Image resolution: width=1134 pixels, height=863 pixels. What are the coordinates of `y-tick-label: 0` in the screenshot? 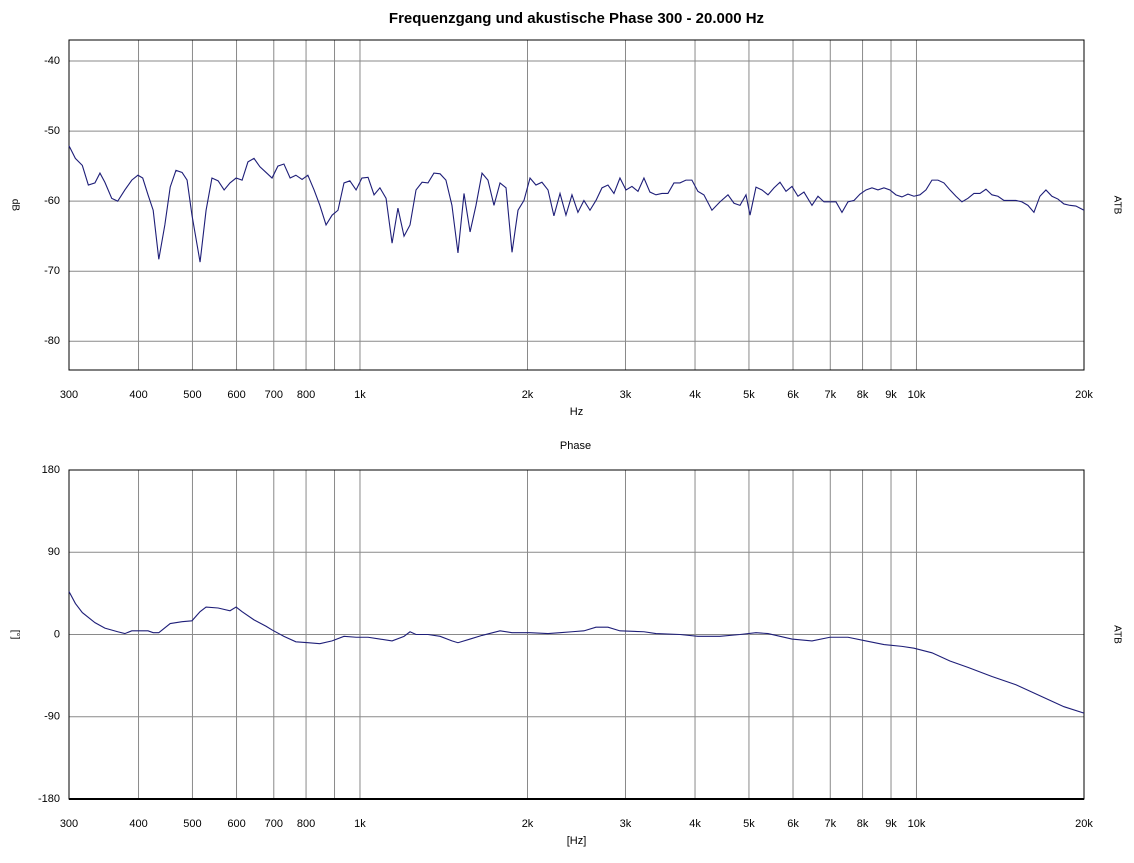 It's located at (57, 634).